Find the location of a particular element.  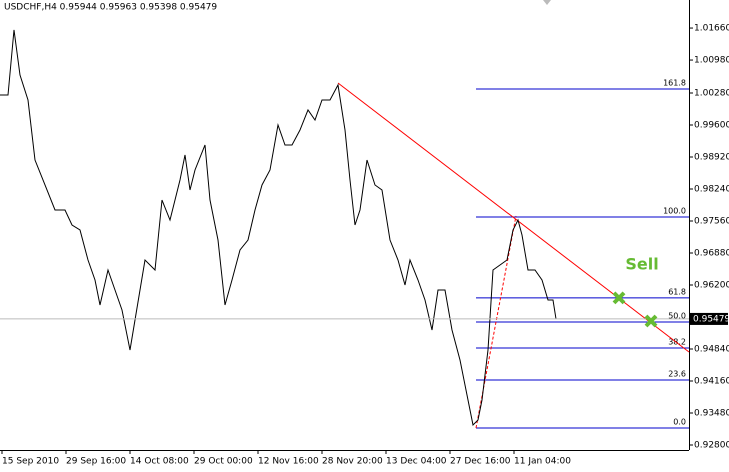

y-tick-label: 0.96200 is located at coordinates (711, 286).